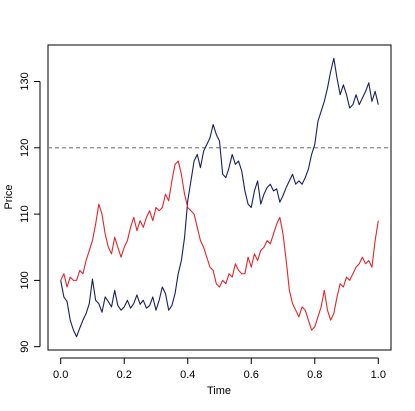 This screenshot has height=411, width=415. What do you see at coordinates (25, 280) in the screenshot?
I see `y-tick-label: 100` at bounding box center [25, 280].